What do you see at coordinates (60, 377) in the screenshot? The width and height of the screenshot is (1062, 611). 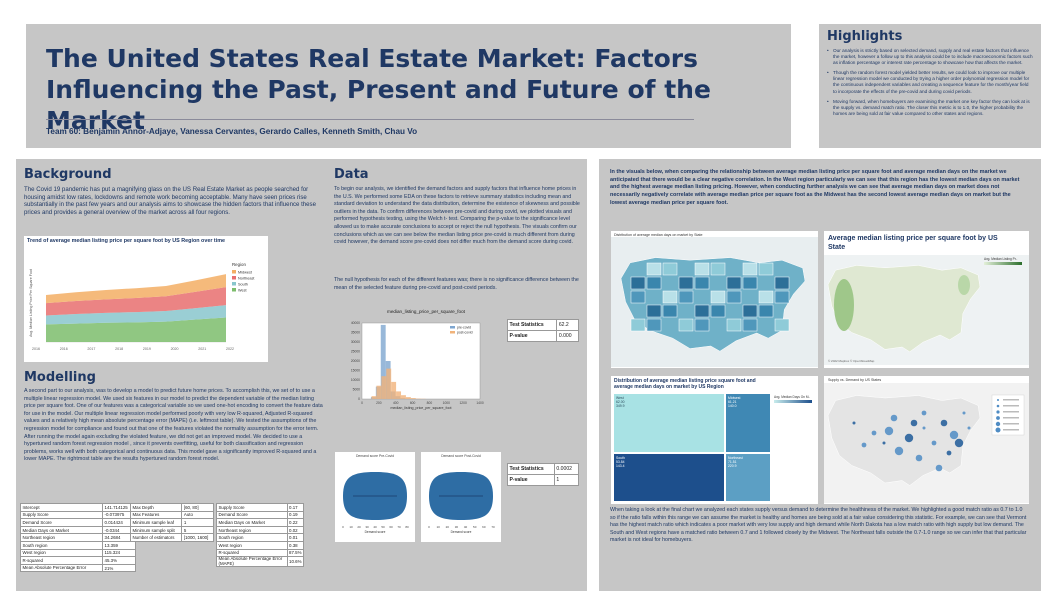 I see `modelling-heading: Modelling` at bounding box center [60, 377].